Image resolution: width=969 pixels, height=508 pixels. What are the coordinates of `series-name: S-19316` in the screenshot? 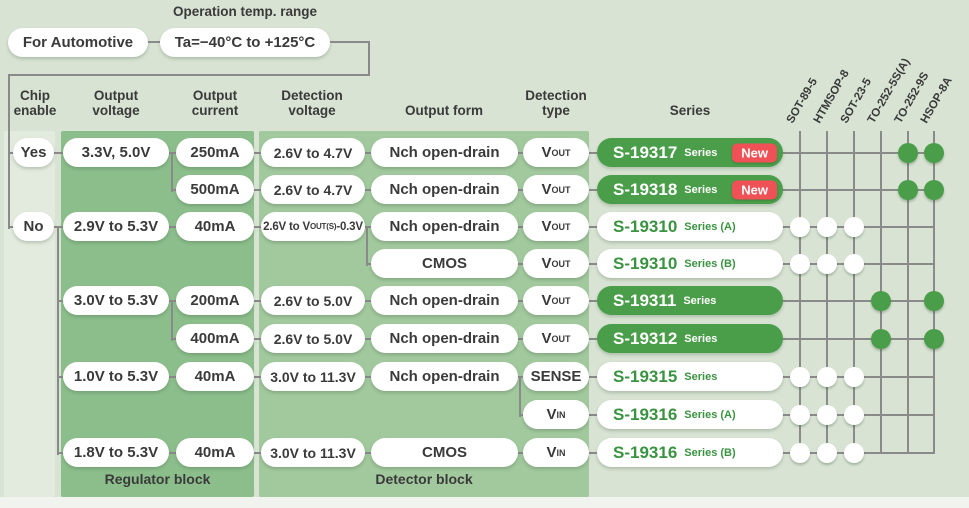 It's located at (645, 452).